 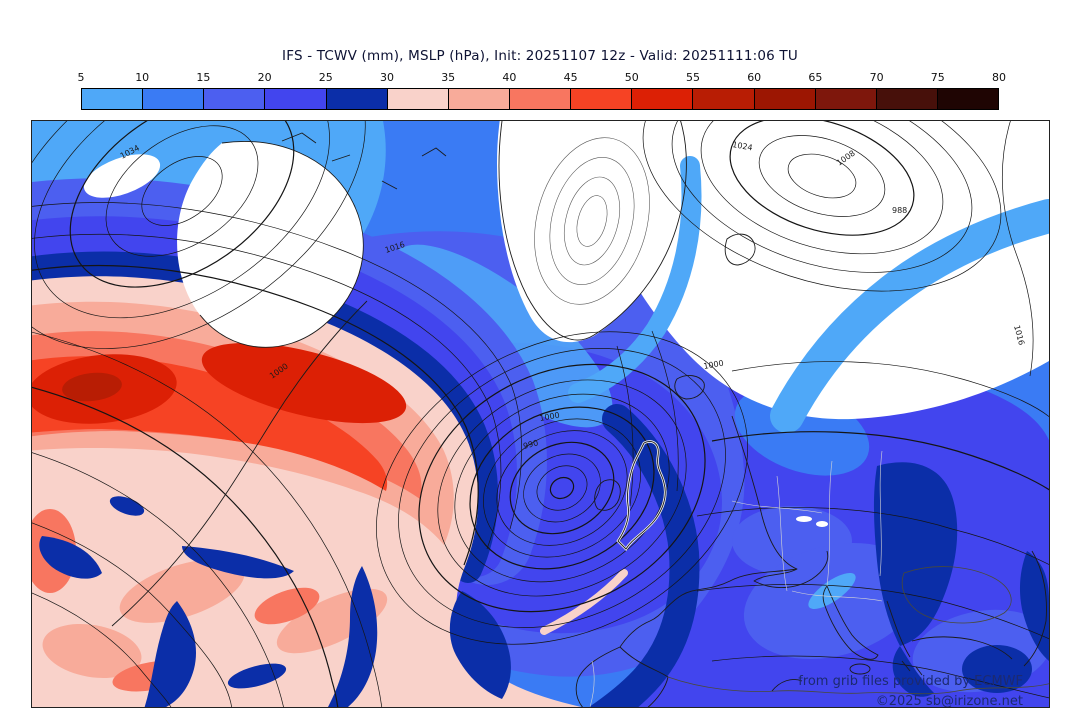 What do you see at coordinates (631, 77) in the screenshot?
I see `colorbar-tick-50: 50` at bounding box center [631, 77].